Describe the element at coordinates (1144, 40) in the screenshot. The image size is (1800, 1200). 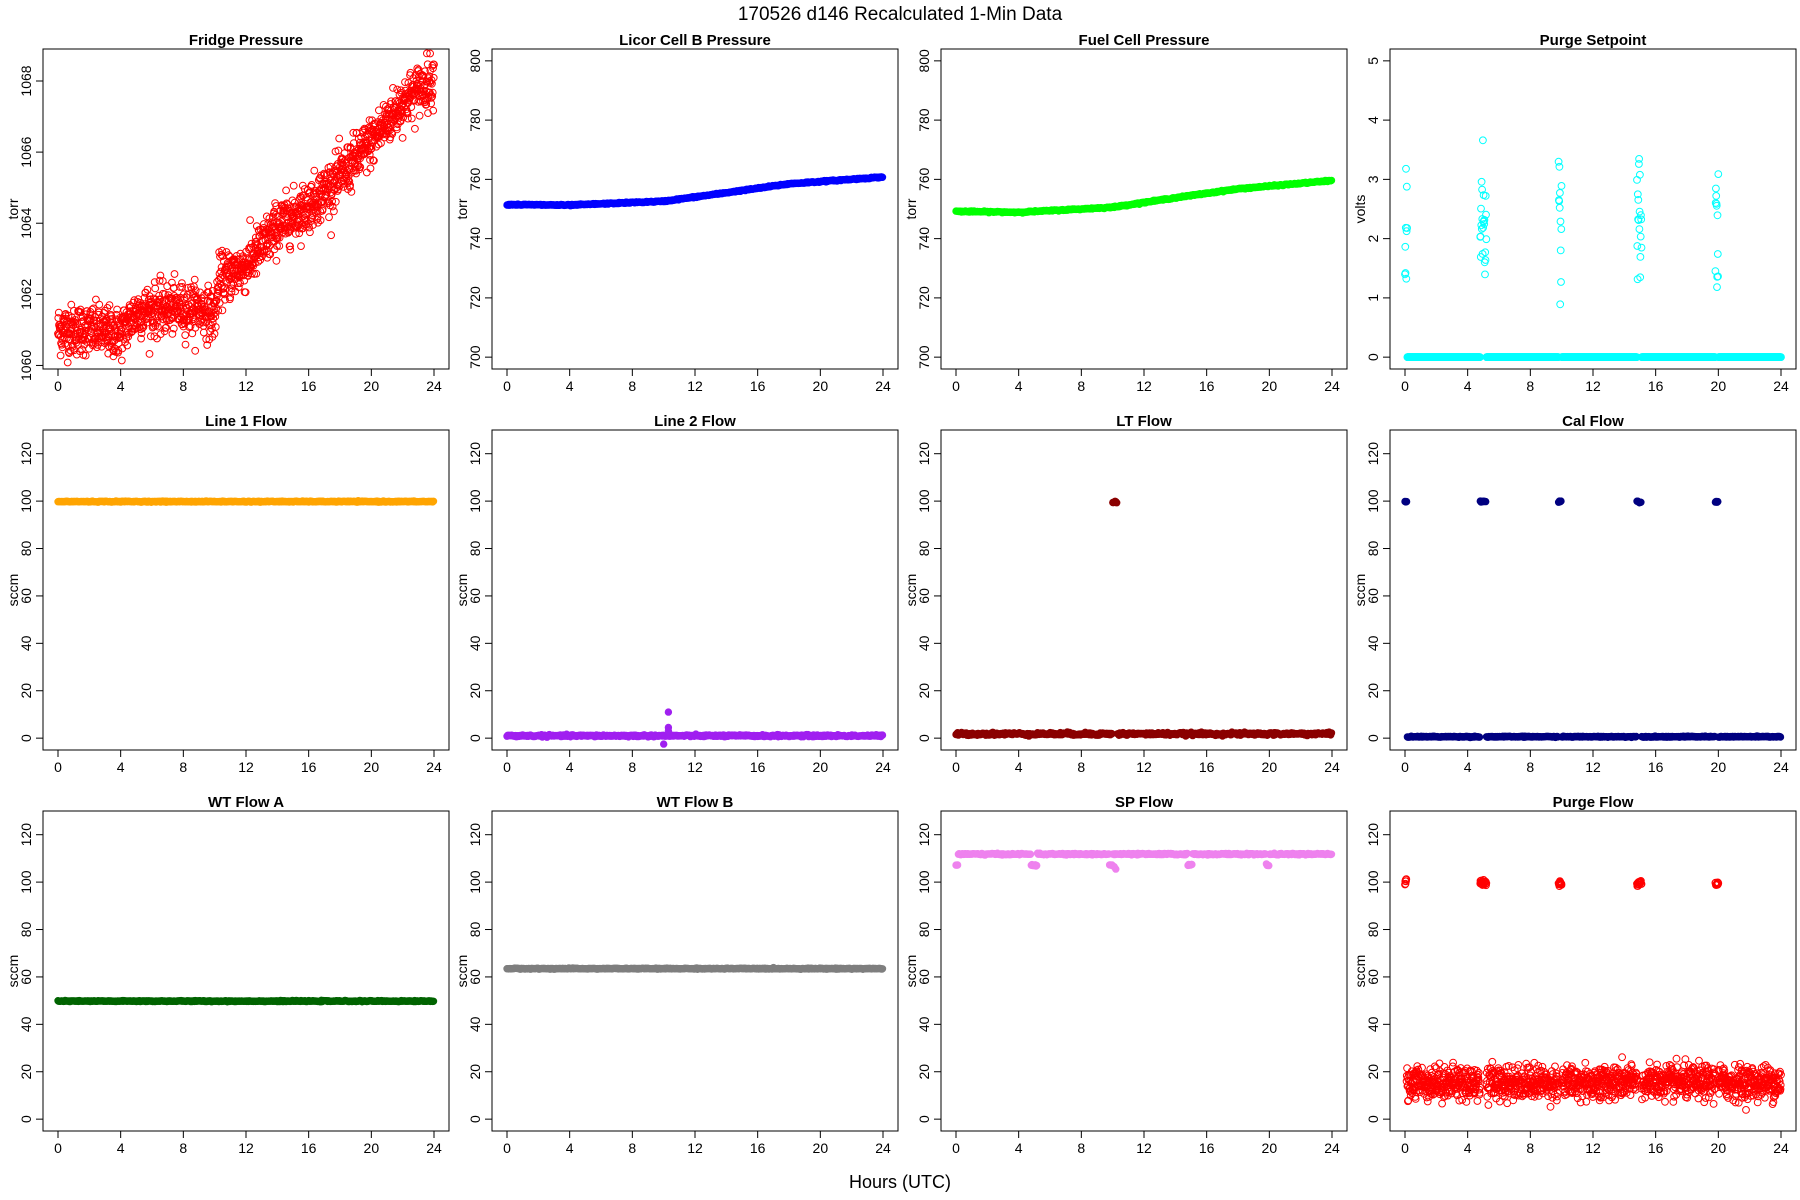
I see `panel-title: Fuel Cell Pressure` at that location.